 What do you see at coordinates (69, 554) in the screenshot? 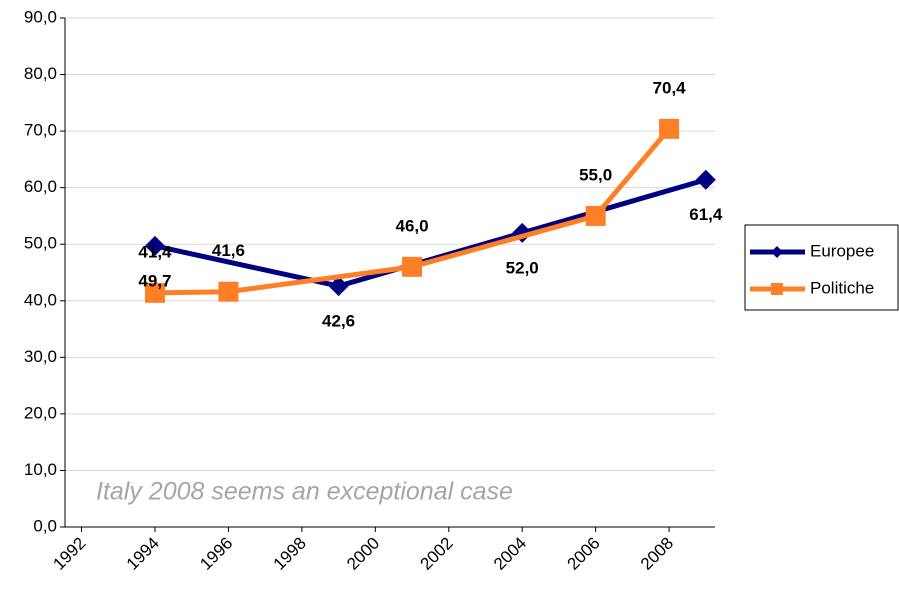
I see `x-tick-label: 1992` at bounding box center [69, 554].